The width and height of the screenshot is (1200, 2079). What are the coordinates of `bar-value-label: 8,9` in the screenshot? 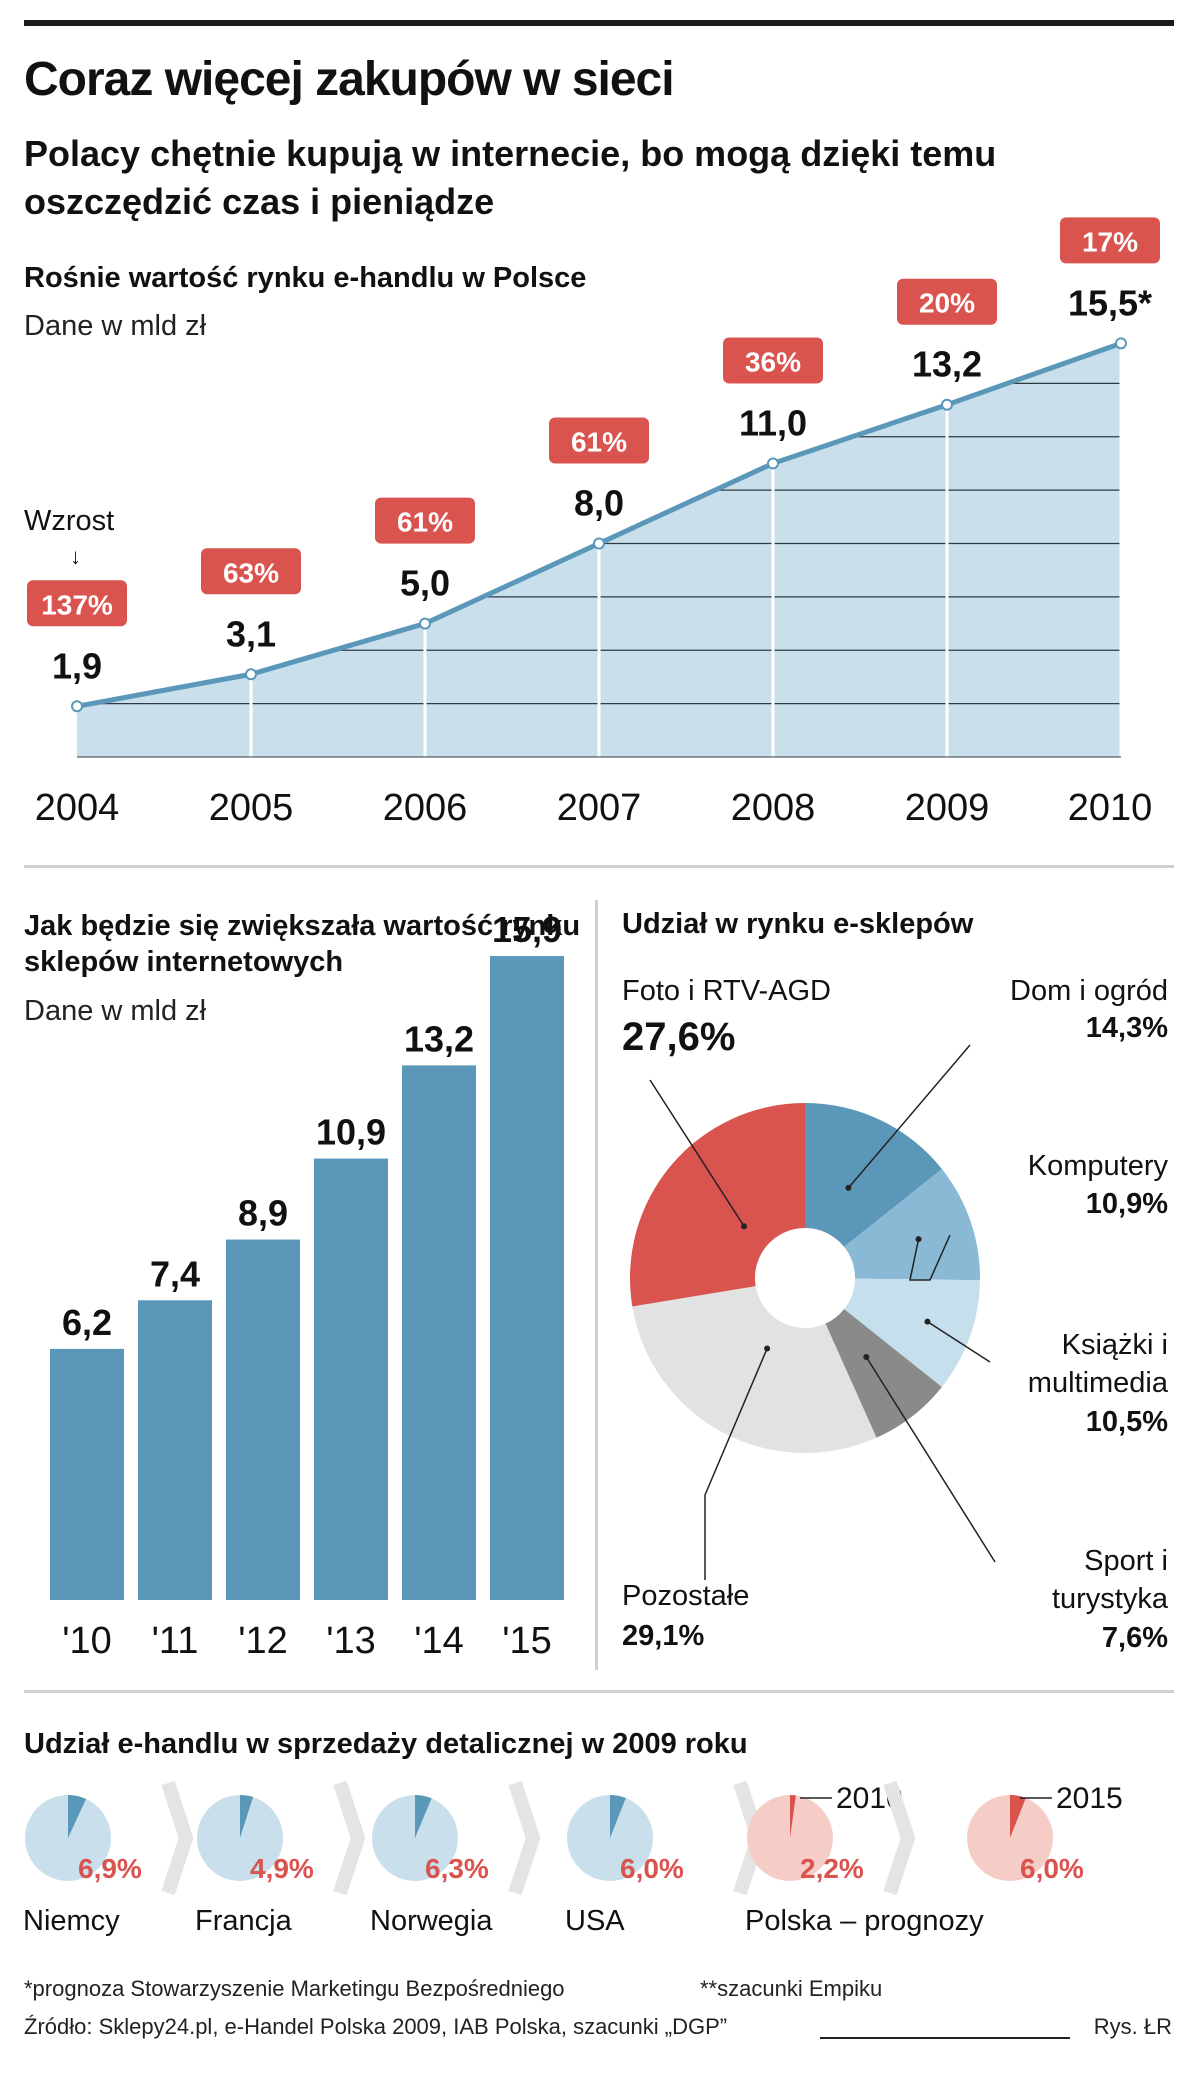 It's located at (263, 1213).